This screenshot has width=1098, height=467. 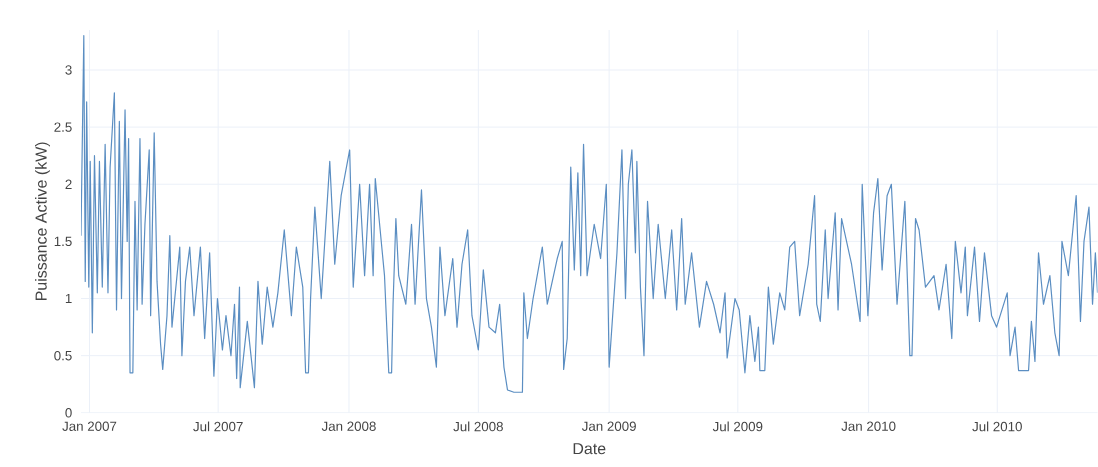 I want to click on y-tick-label: 0, so click(x=68, y=413).